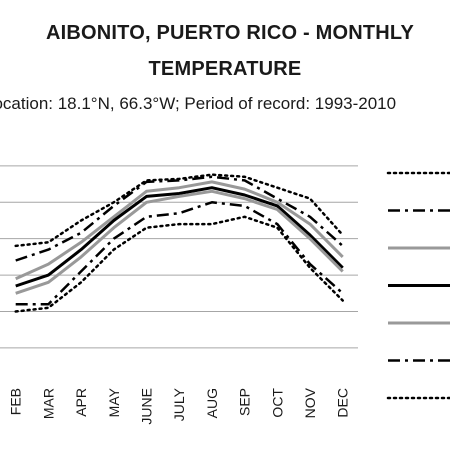  What do you see at coordinates (225, 69) in the screenshot?
I see `chart-title-line-2: TEMPERATURE` at bounding box center [225, 69].